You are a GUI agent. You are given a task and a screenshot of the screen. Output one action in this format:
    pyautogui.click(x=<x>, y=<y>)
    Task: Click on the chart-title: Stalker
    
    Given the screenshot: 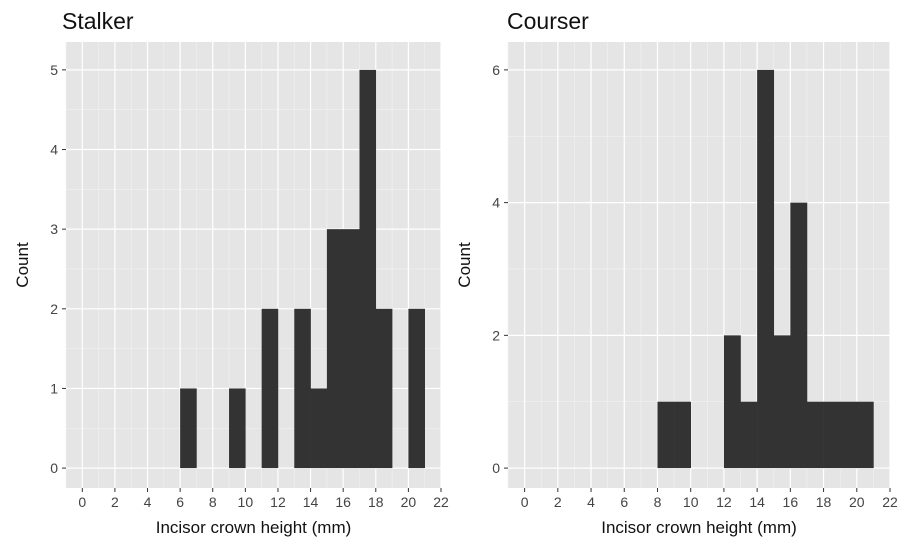 What is the action you would take?
    pyautogui.click(x=98, y=21)
    